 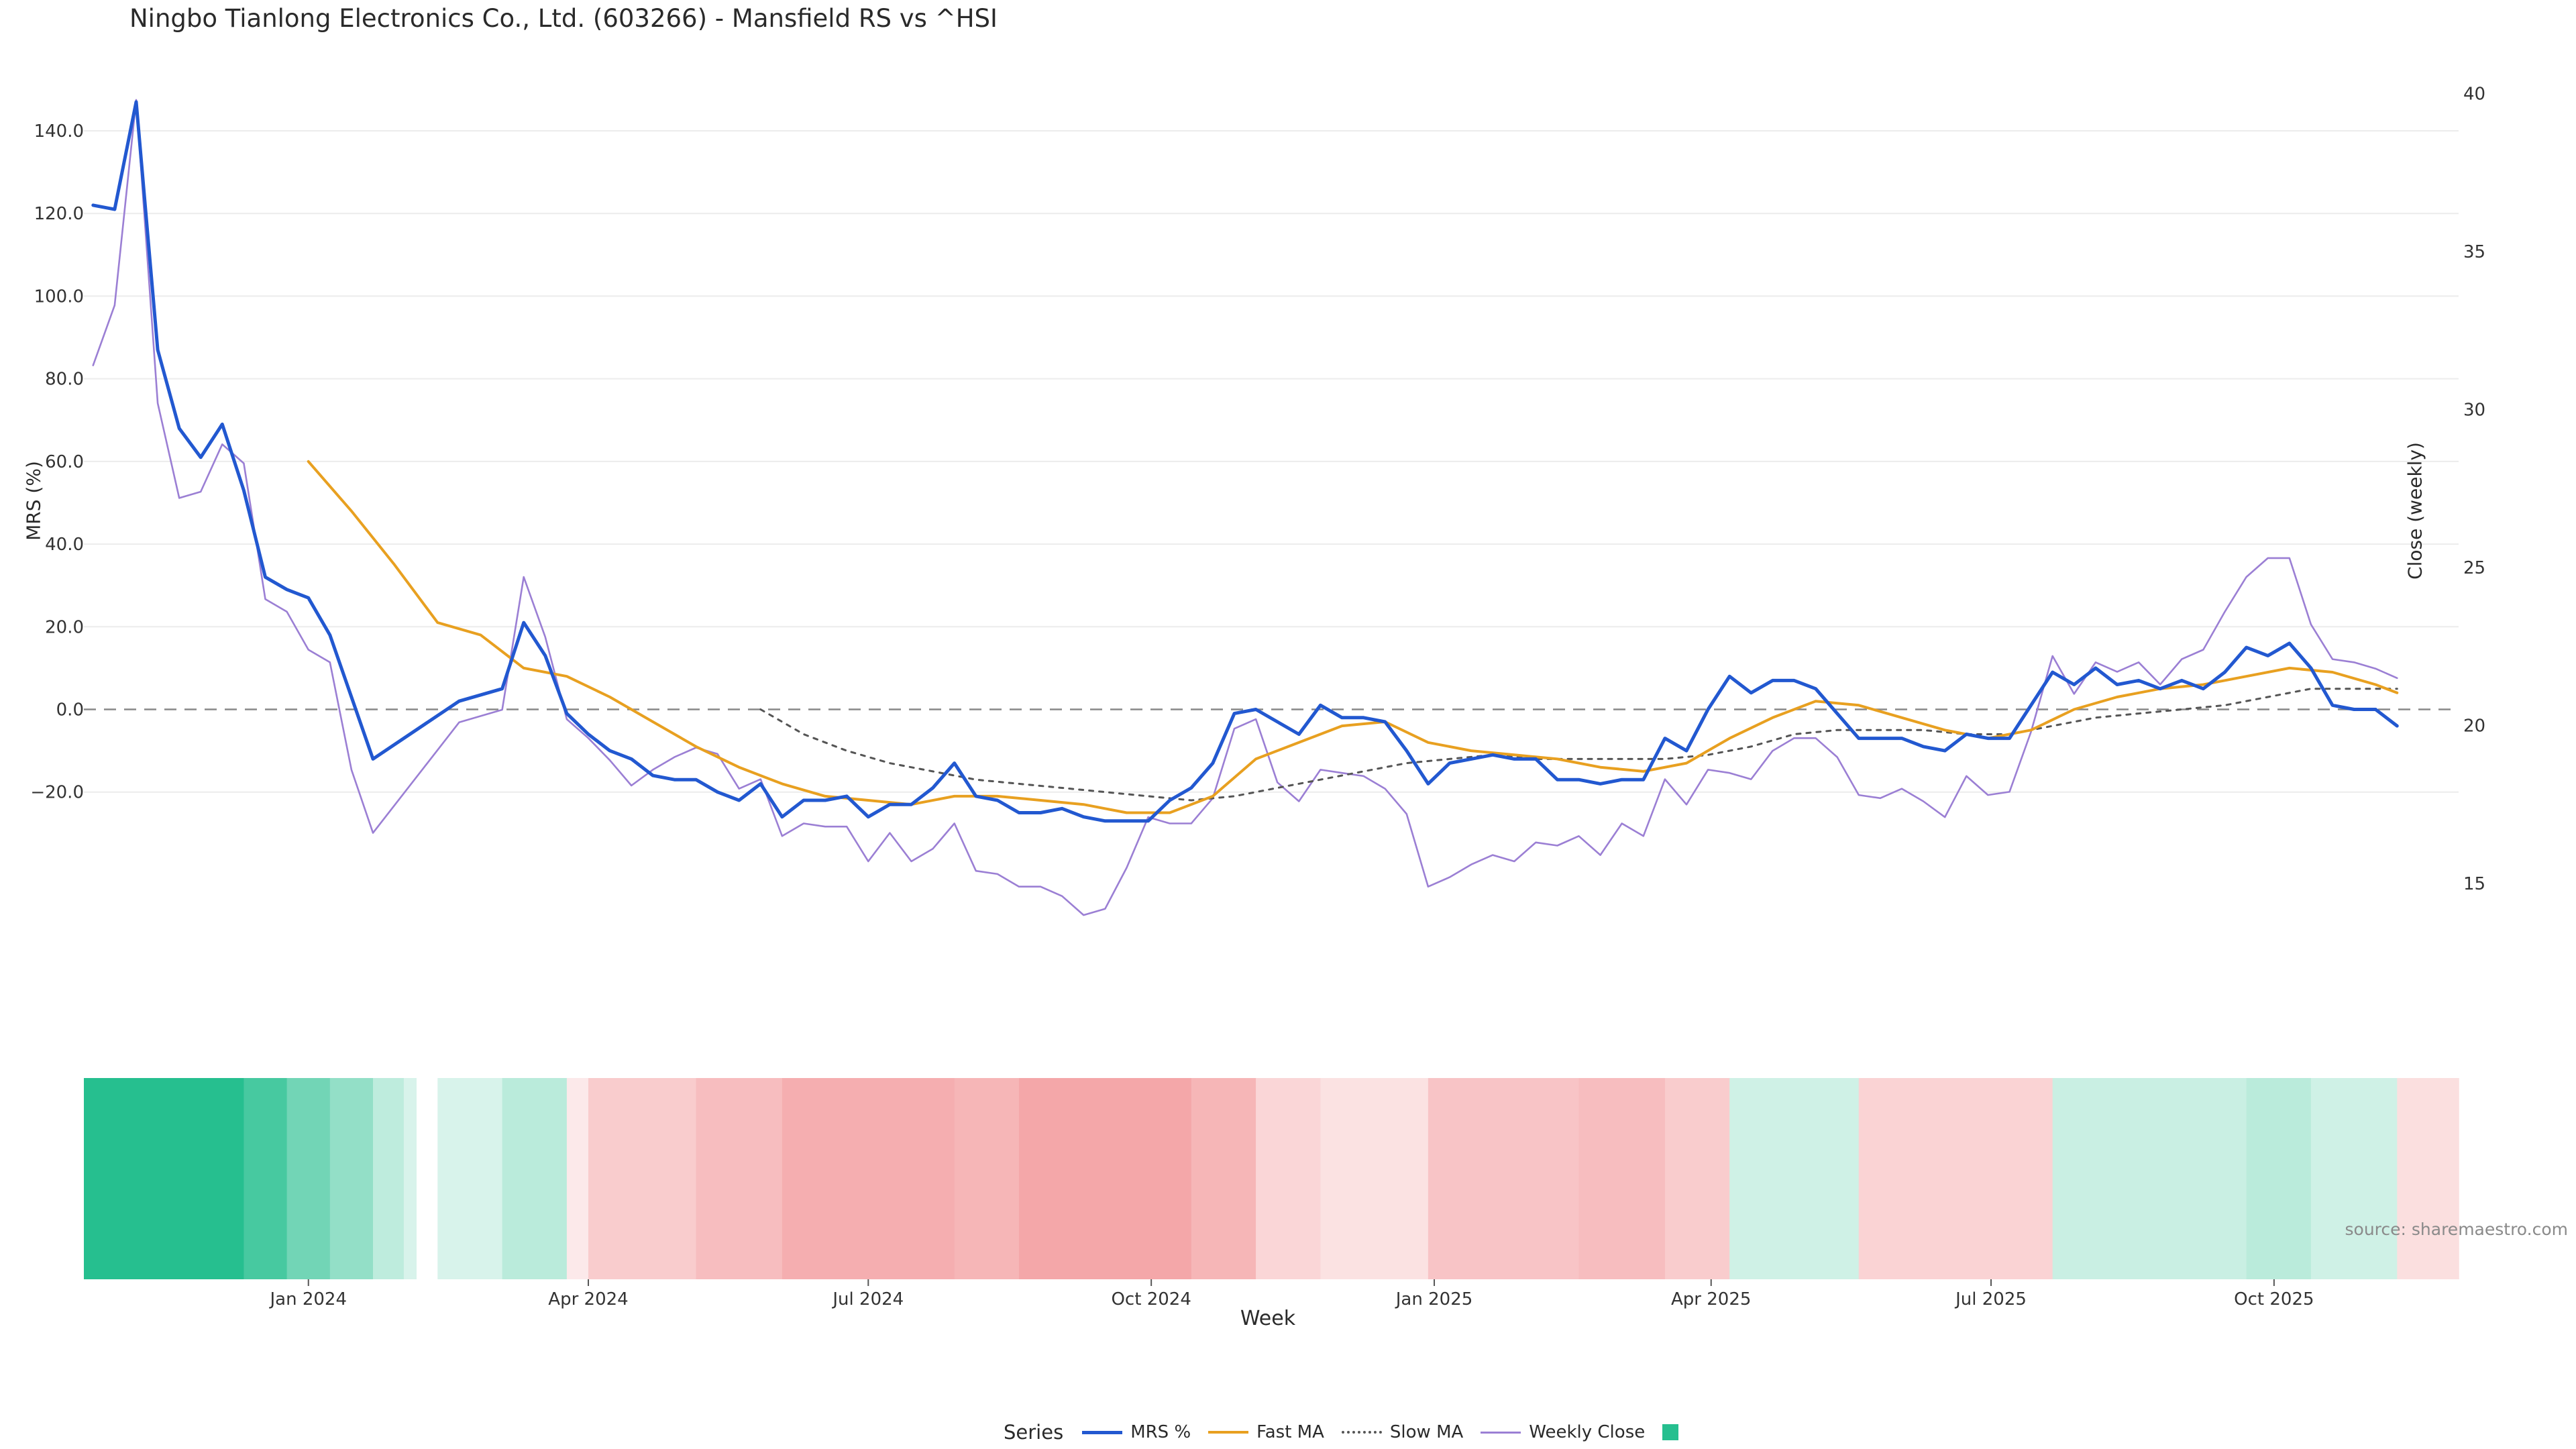 I want to click on legend-label-weekly-close: Weekly Close, so click(x=1587, y=1432).